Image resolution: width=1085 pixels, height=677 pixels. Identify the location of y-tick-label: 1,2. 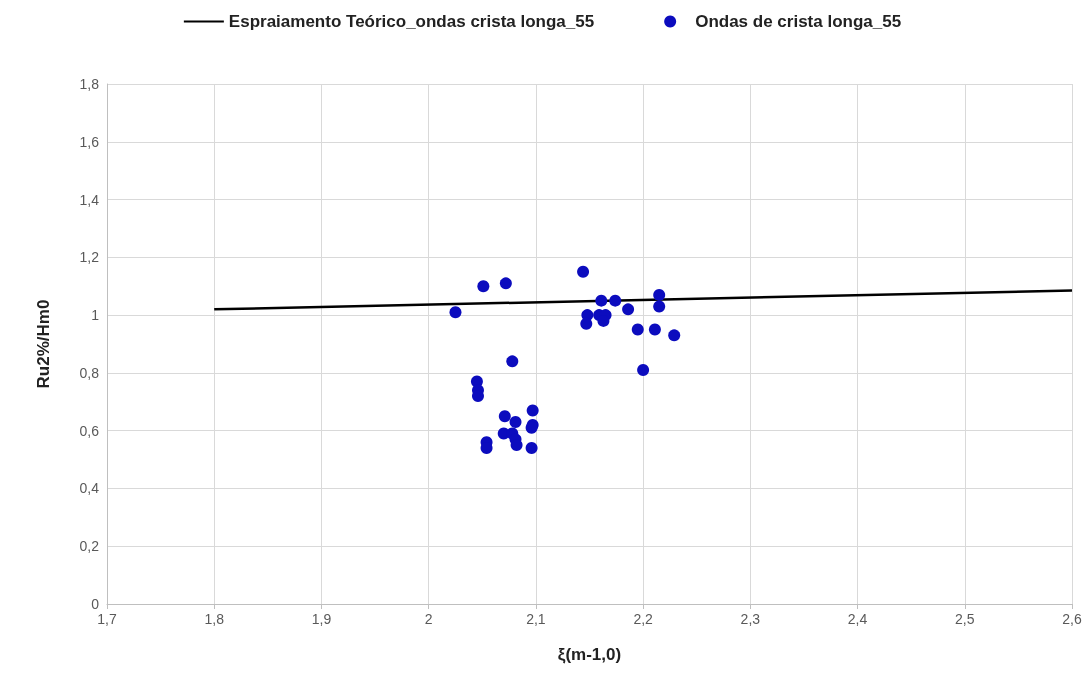
(89, 257).